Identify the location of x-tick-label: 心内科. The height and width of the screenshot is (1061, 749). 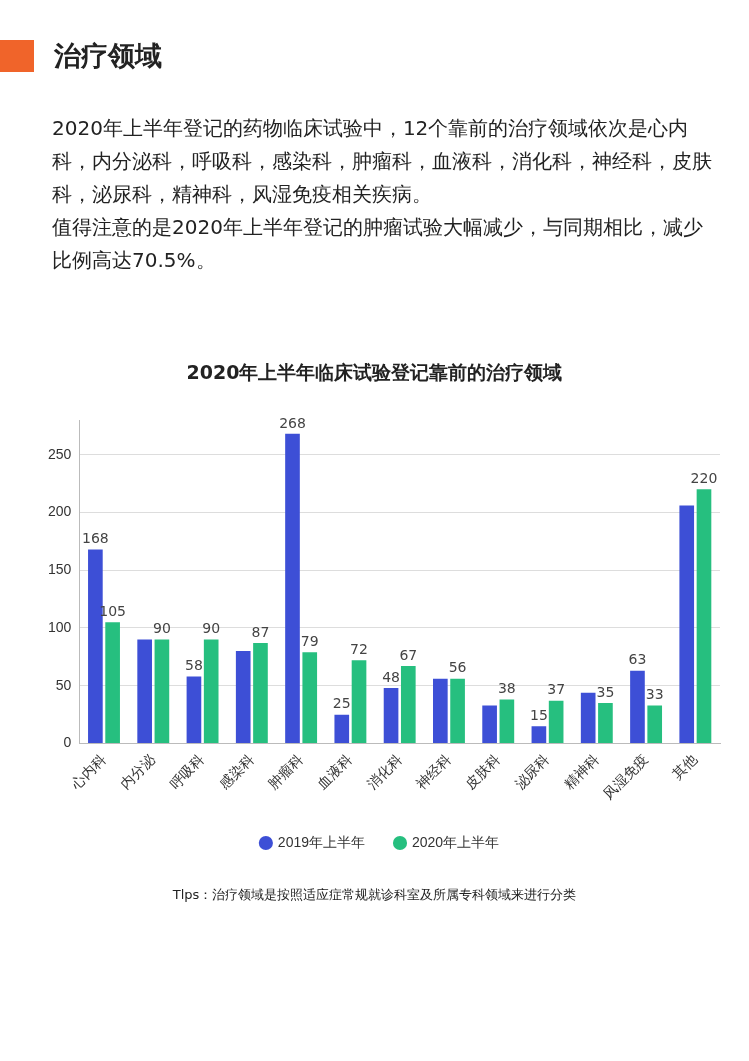
(88, 772).